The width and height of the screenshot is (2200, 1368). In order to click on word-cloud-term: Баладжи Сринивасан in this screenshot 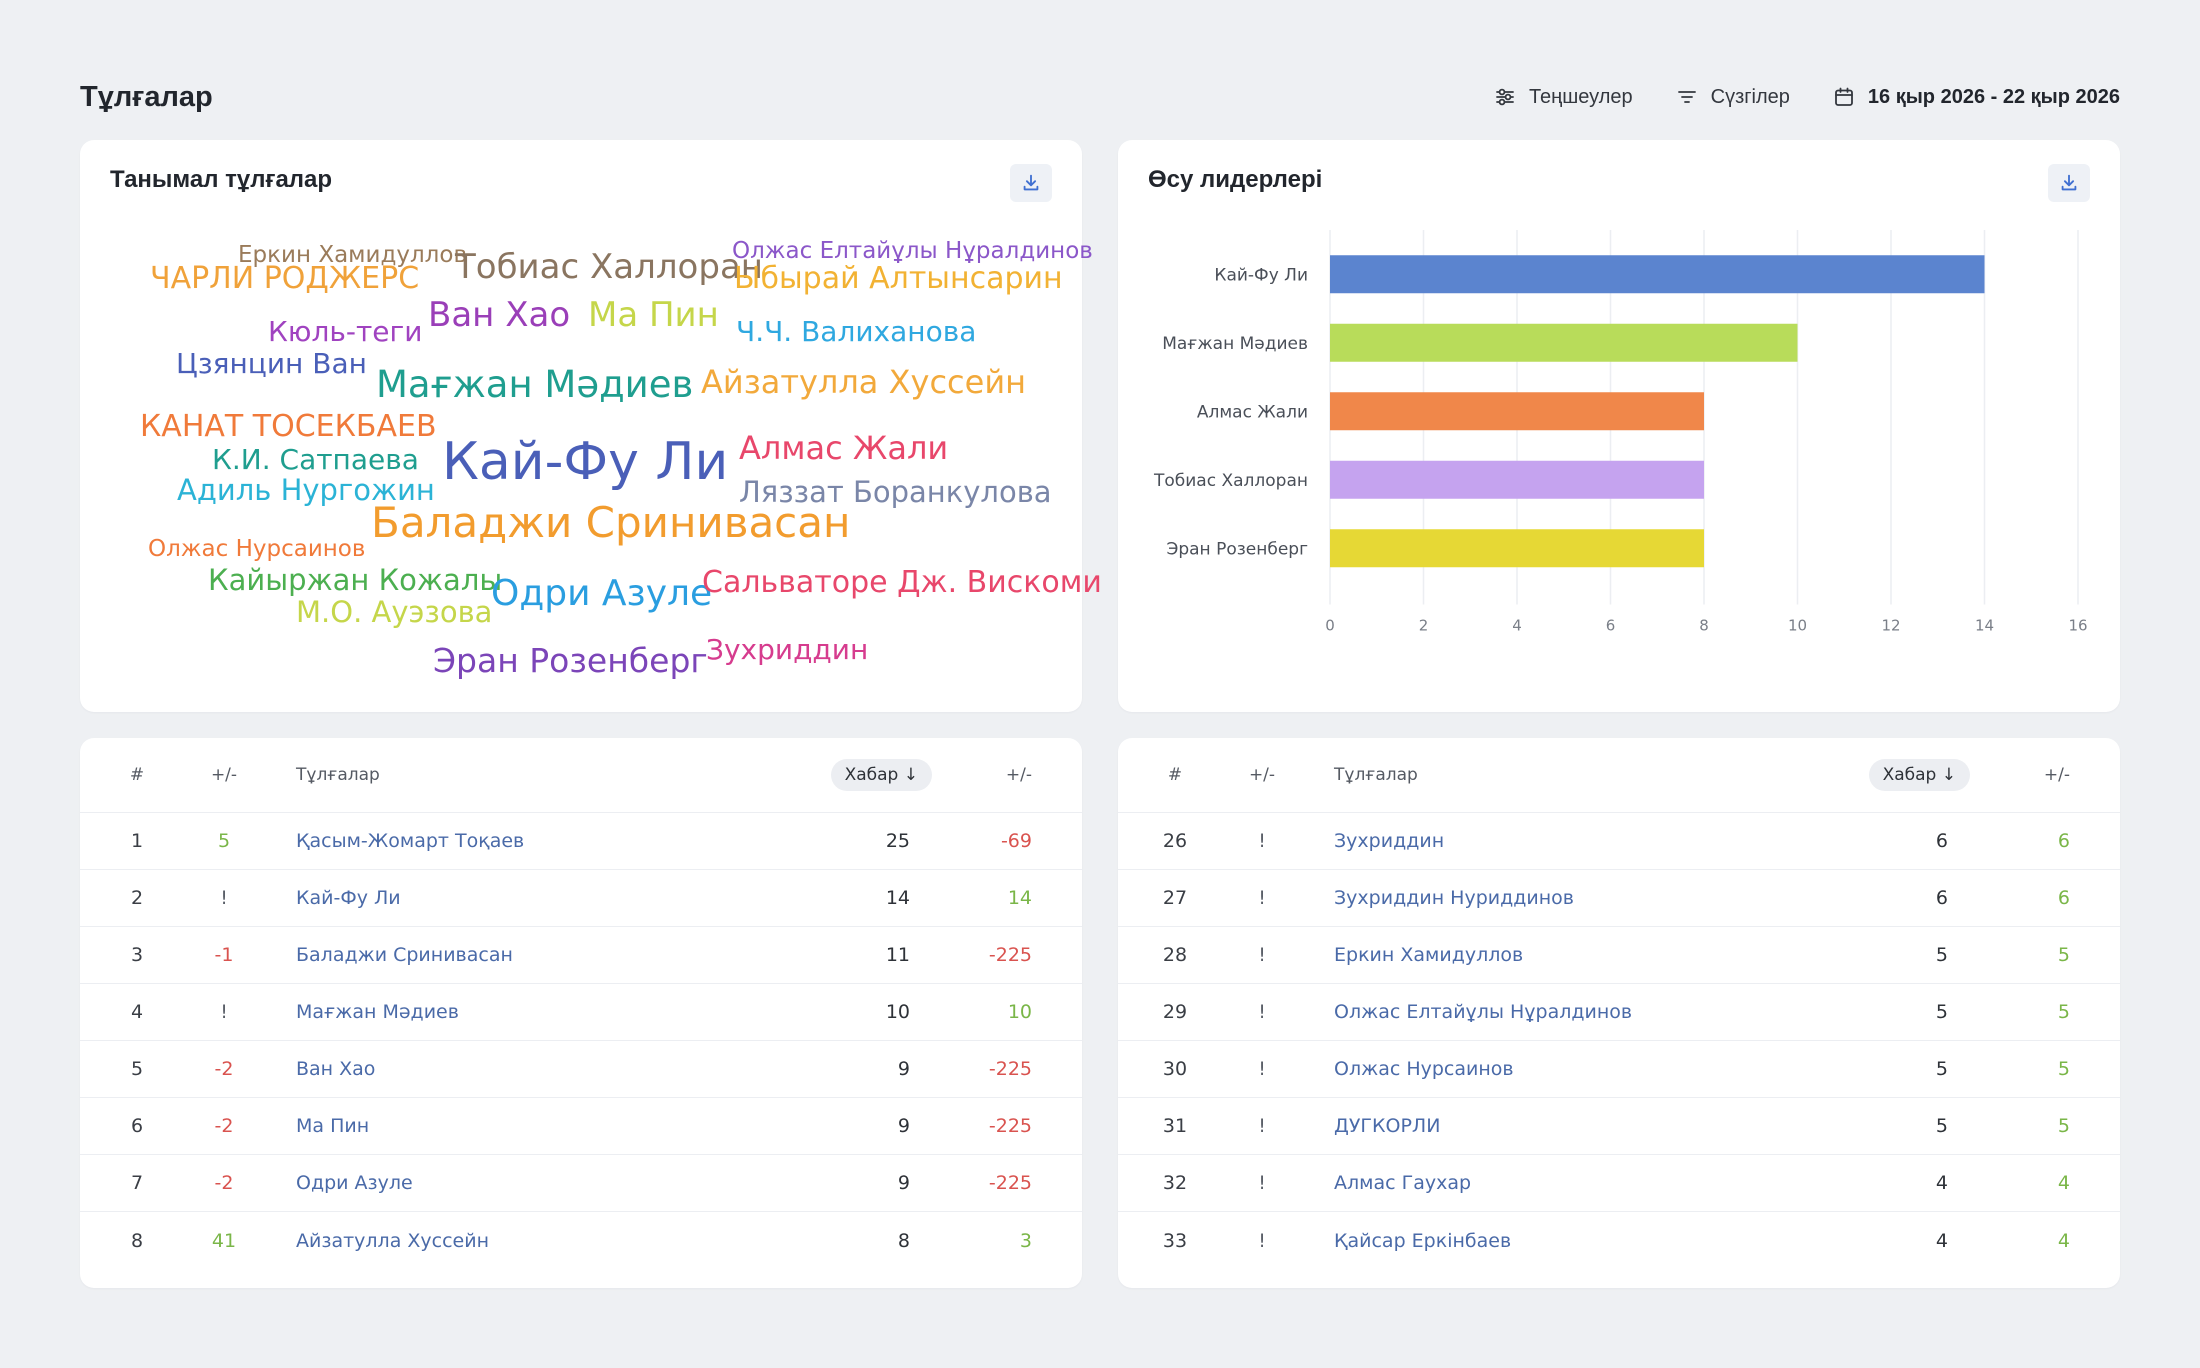, I will do `click(611, 522)`.